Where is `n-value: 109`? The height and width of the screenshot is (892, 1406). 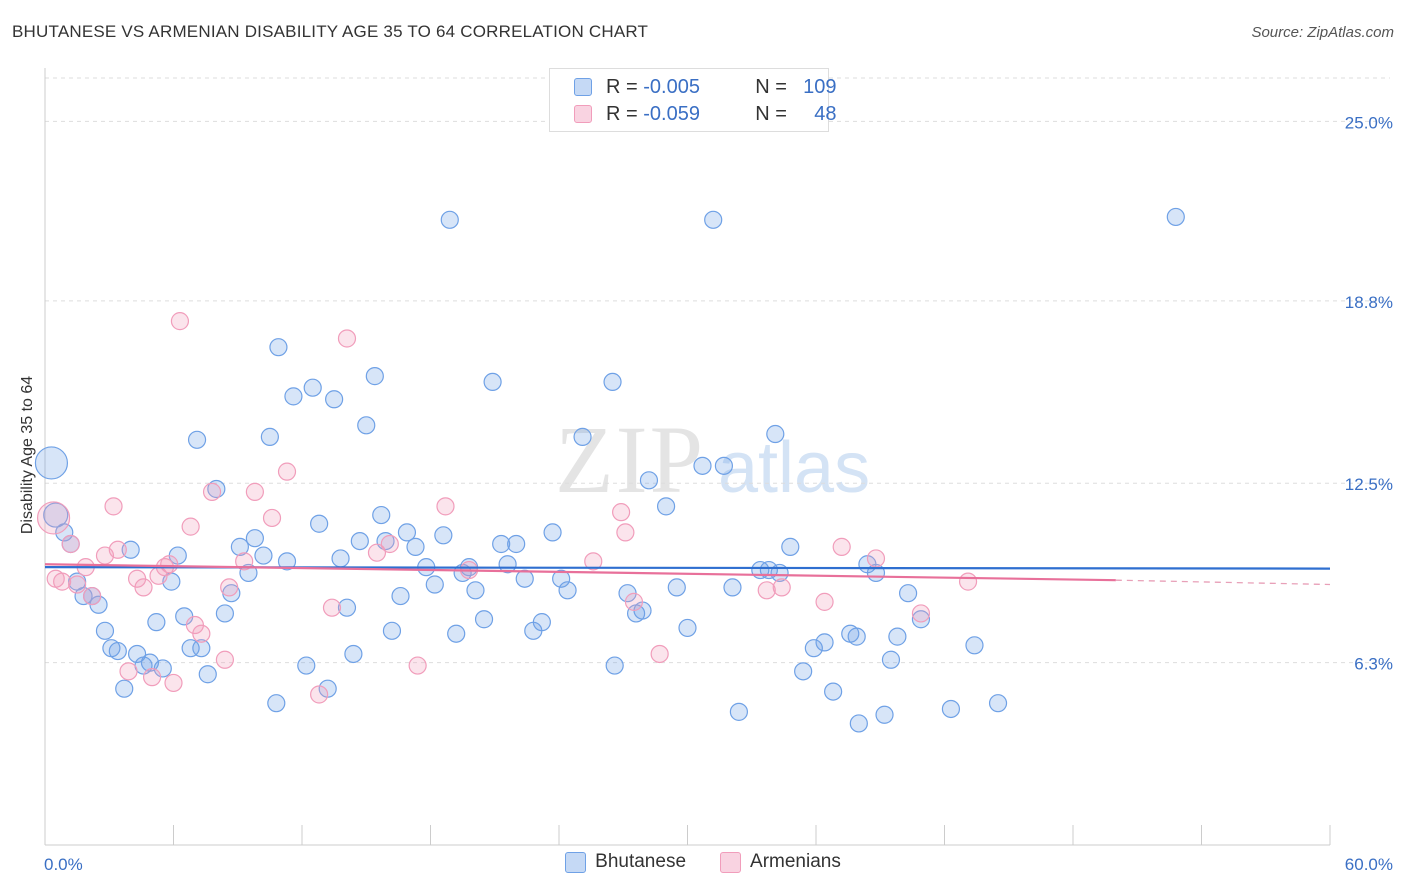 n-value: 109 is located at coordinates (820, 86).